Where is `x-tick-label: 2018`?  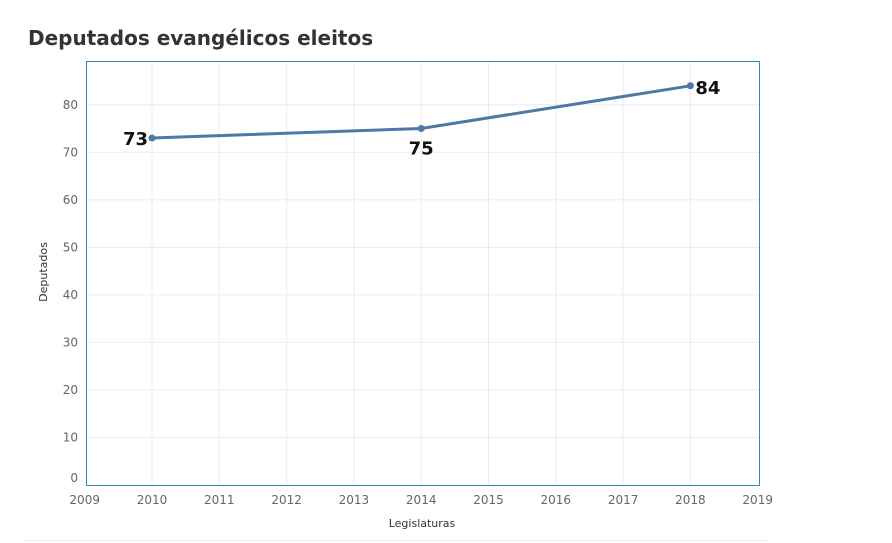
x-tick-label: 2018 is located at coordinates (690, 500).